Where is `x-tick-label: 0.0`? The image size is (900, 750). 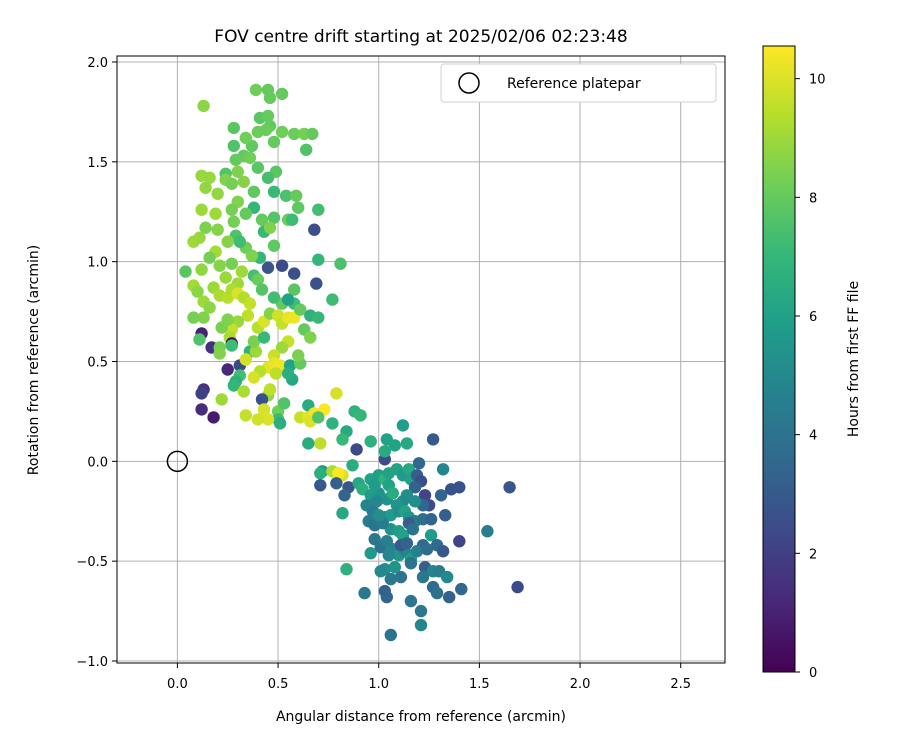
x-tick-label: 0.0 is located at coordinates (177, 684).